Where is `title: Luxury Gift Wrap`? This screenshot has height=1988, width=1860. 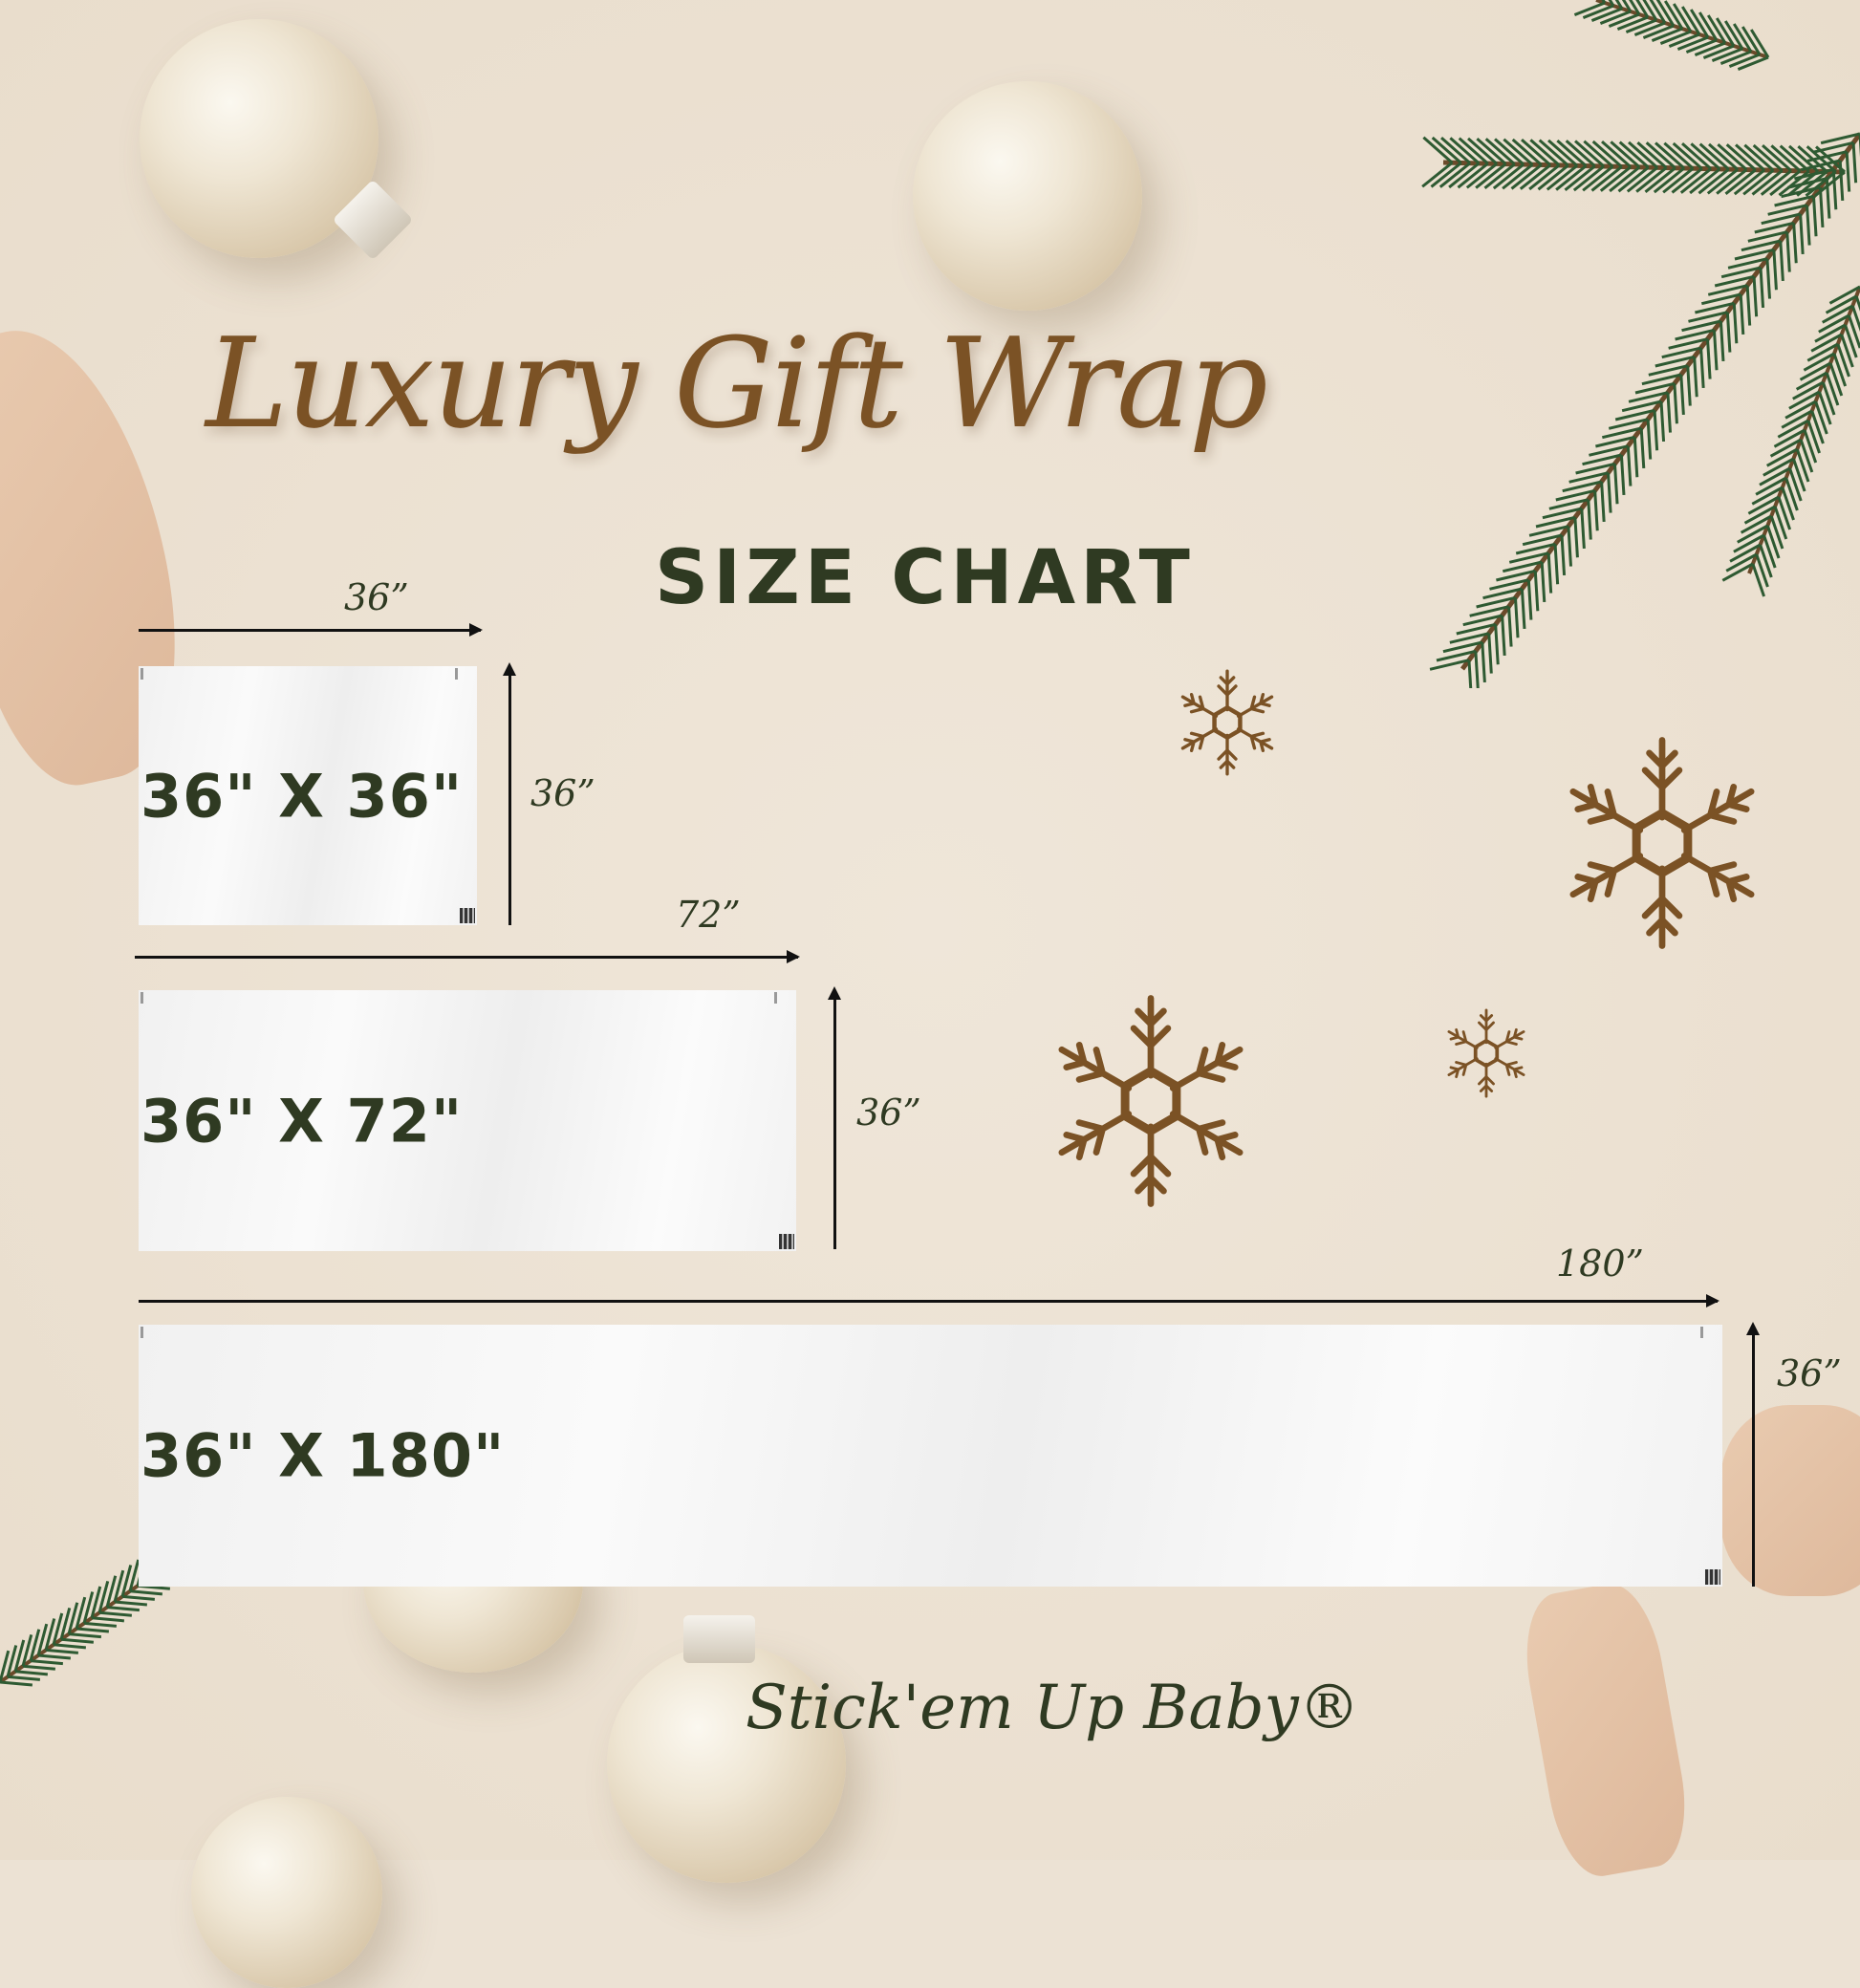
title: Luxury Gift Wrap is located at coordinates (736, 383).